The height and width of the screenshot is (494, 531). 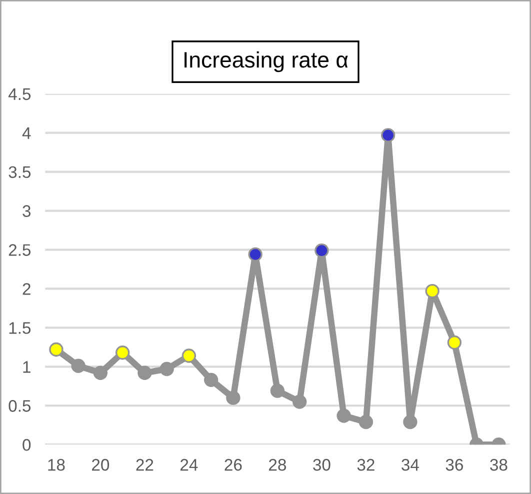 What do you see at coordinates (19, 172) in the screenshot?
I see `y-tick-label: 3.5` at bounding box center [19, 172].